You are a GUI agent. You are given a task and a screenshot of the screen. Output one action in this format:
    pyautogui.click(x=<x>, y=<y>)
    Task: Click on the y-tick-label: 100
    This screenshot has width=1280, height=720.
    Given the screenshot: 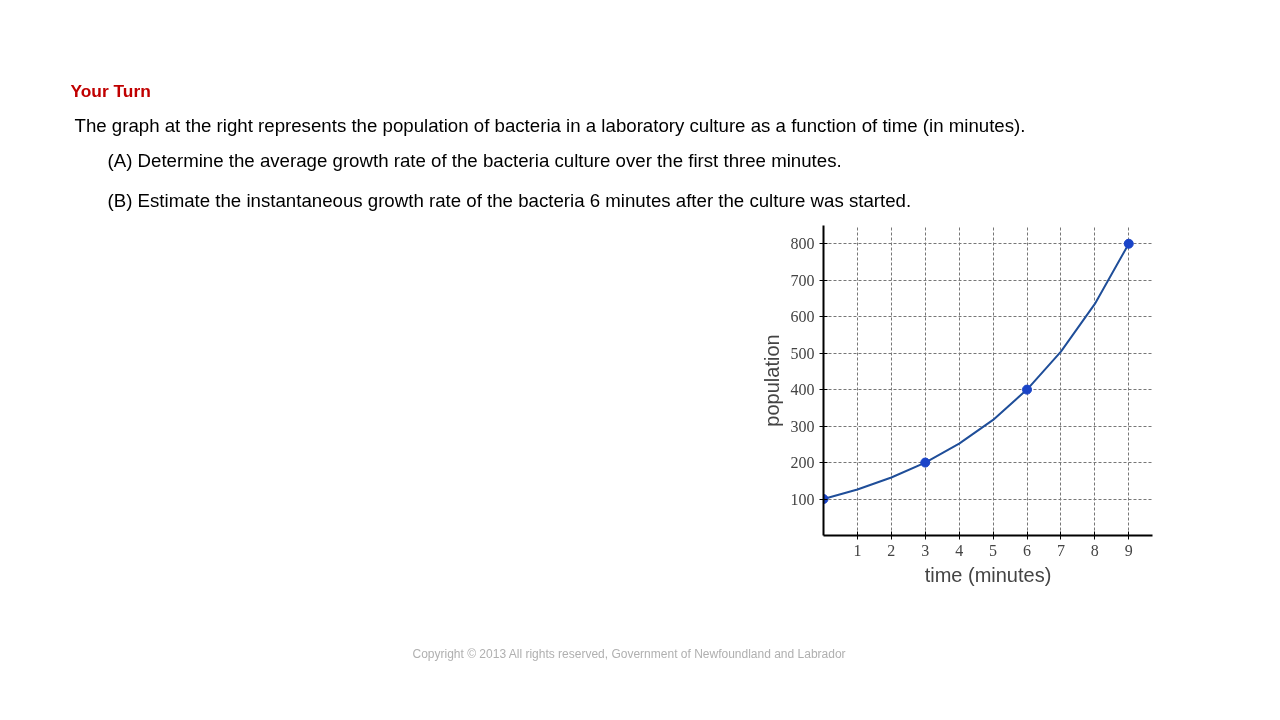 What is the action you would take?
    pyautogui.click(x=802, y=499)
    